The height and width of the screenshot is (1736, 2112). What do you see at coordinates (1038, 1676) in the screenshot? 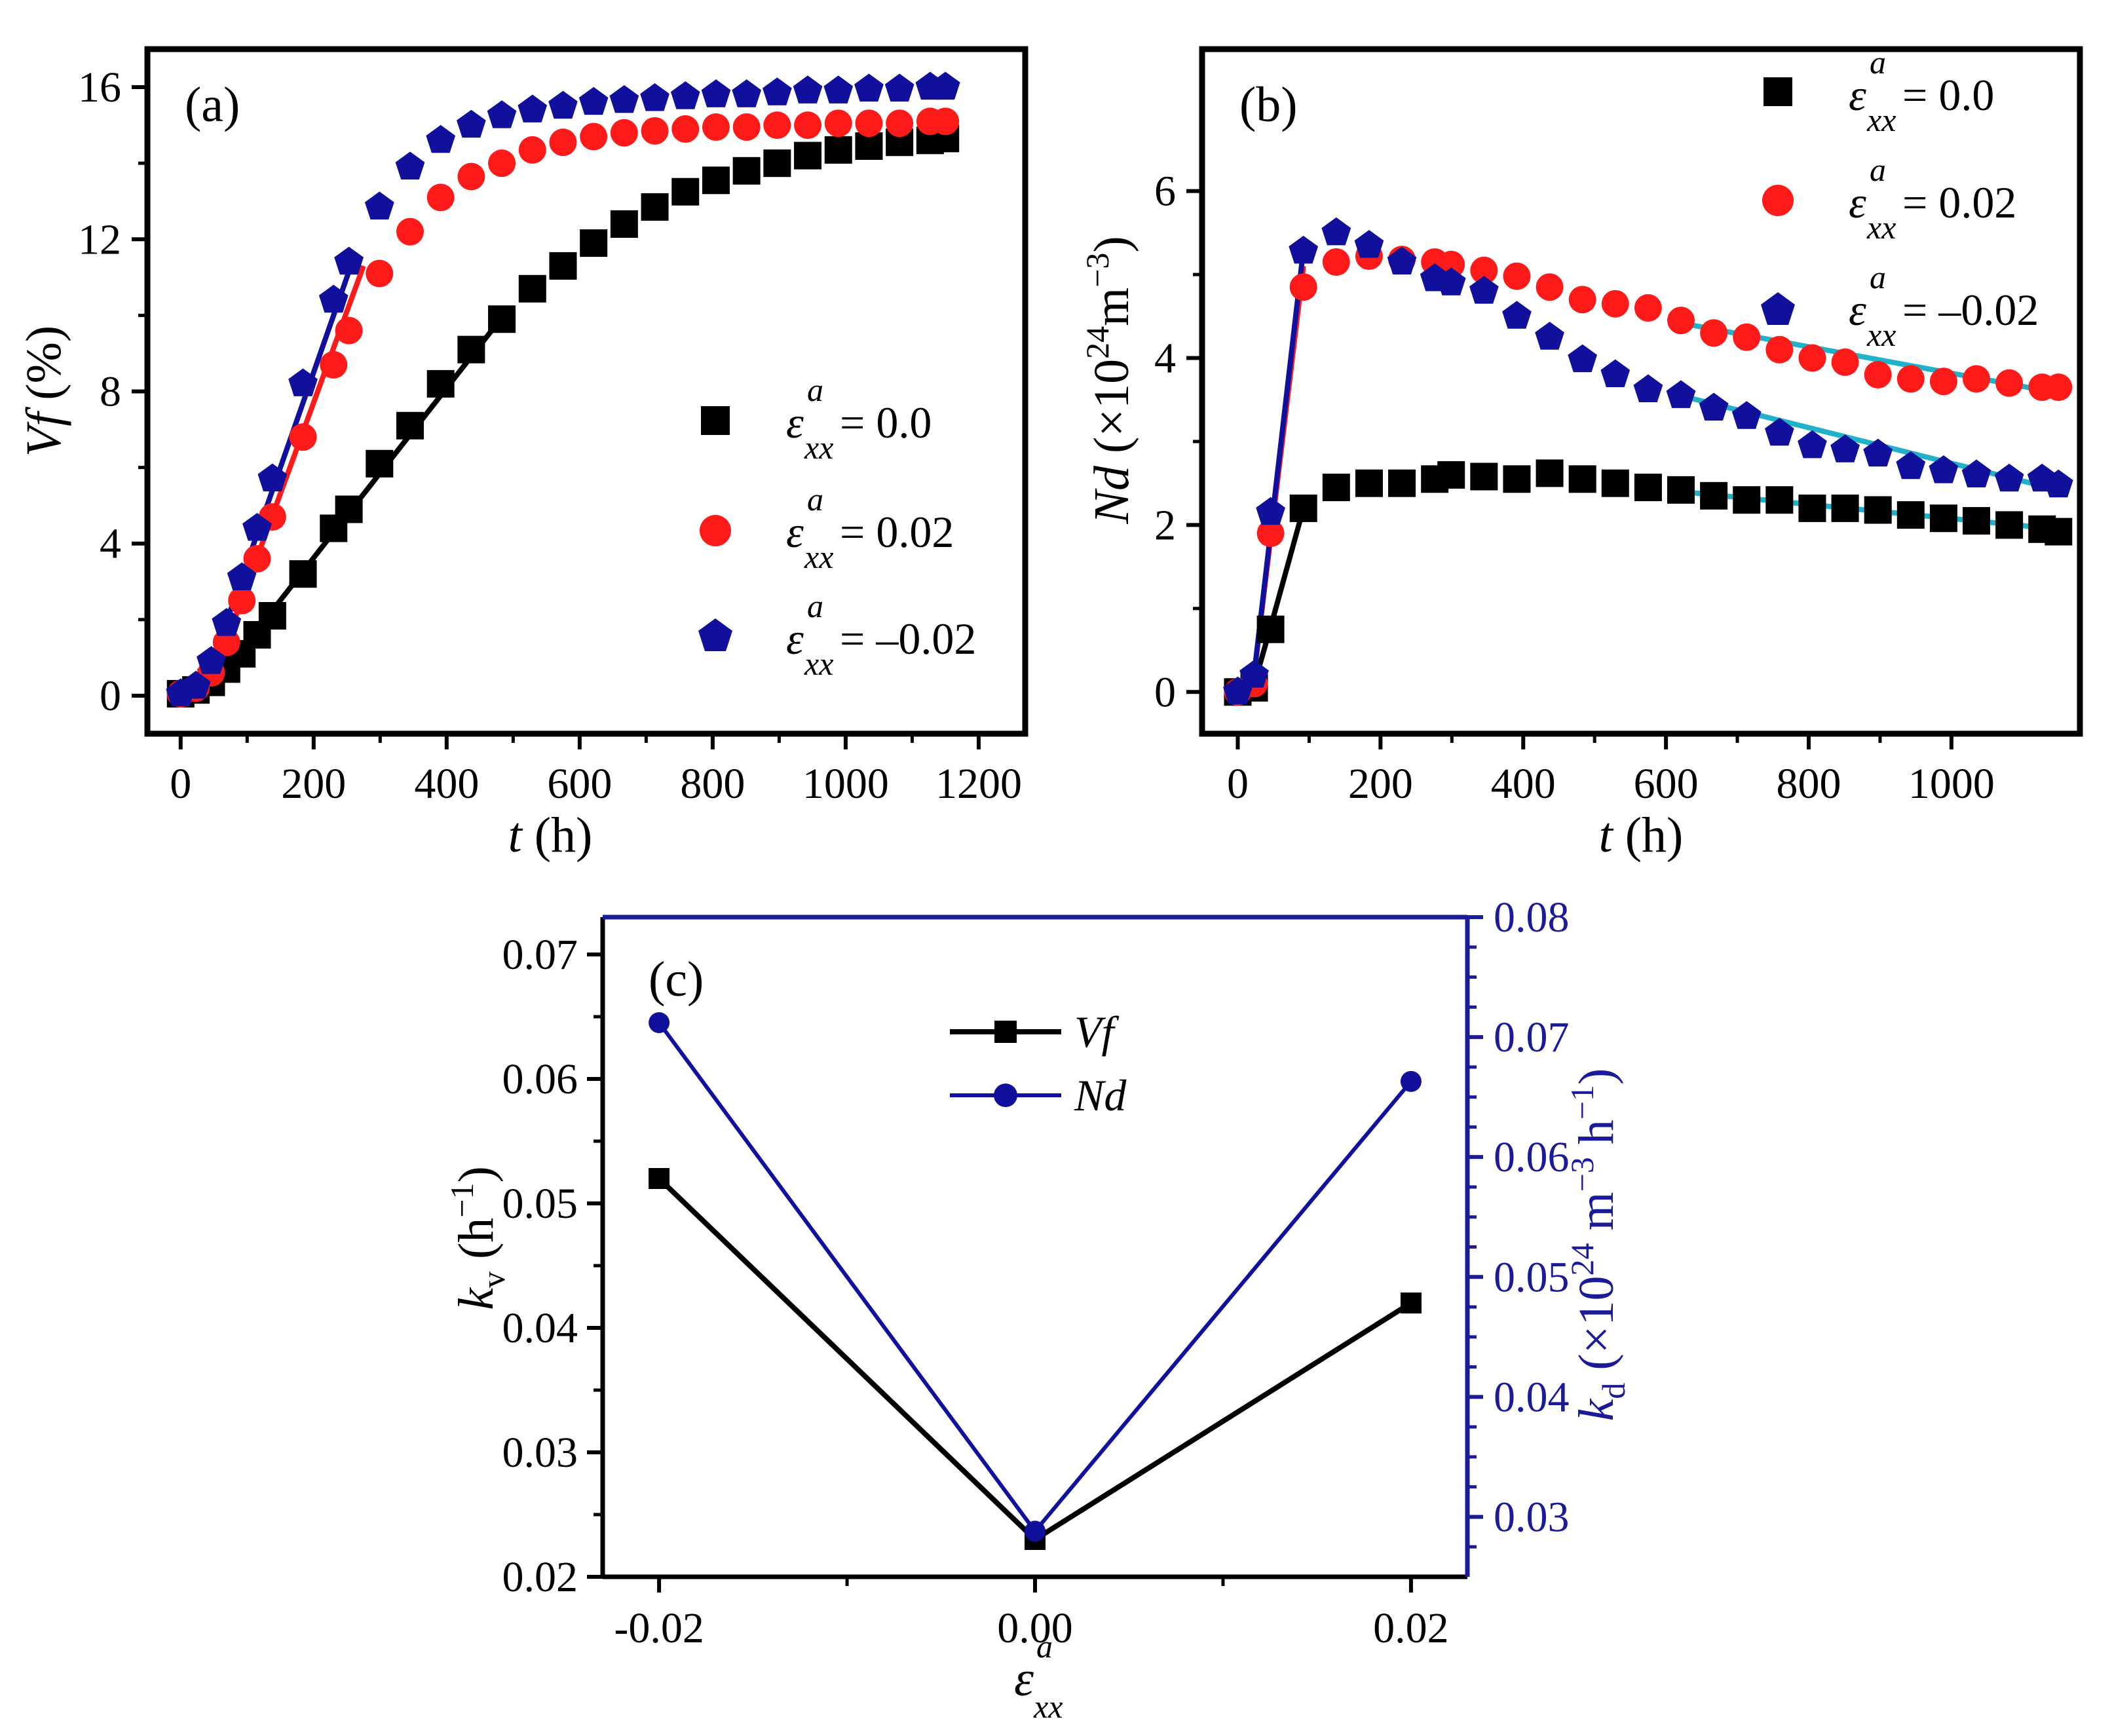
I see `panel-c-xlabel: ε a xx` at bounding box center [1038, 1676].